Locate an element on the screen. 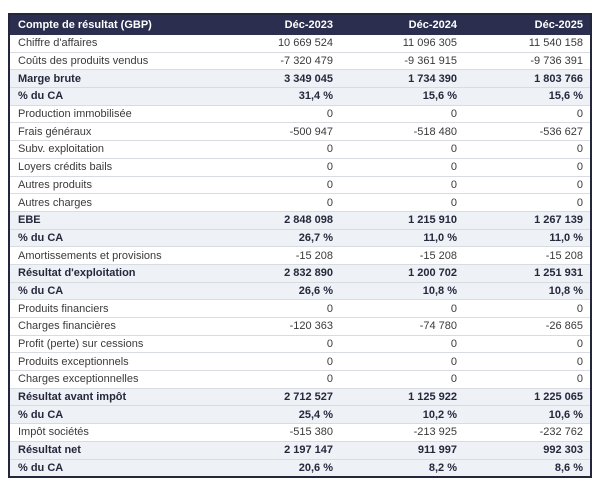 The width and height of the screenshot is (600, 491). table-row: Frais généraux -500 947 -518 480 -536 627 is located at coordinates (300, 131).